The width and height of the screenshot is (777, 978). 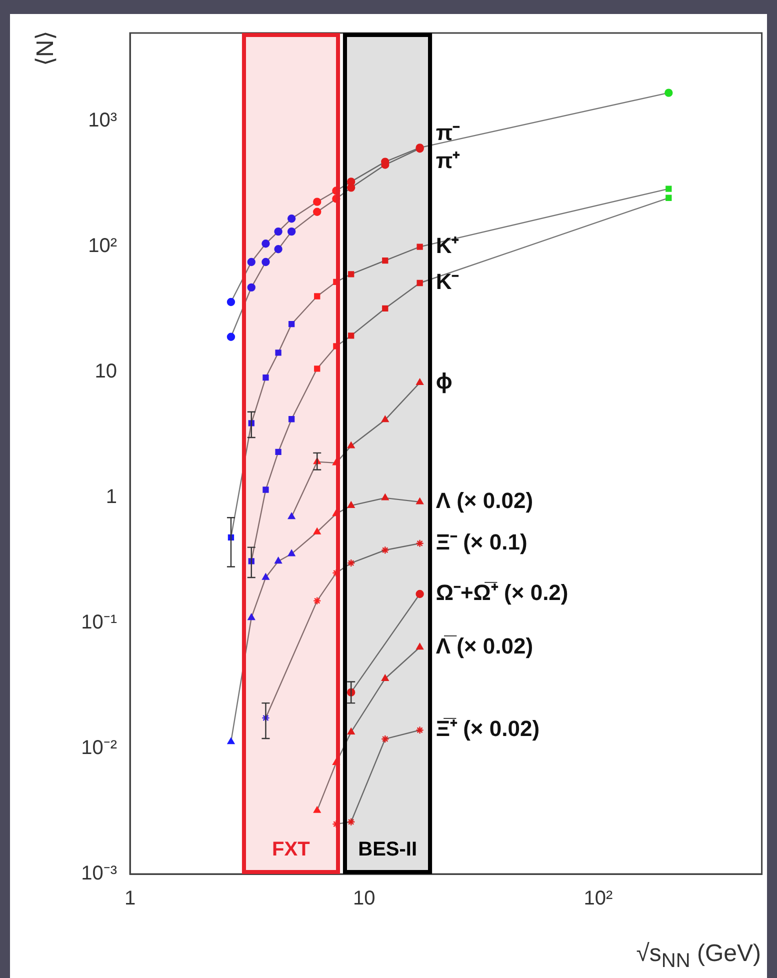 What do you see at coordinates (482, 541) in the screenshot?
I see `series-label: Ξ⁻ (× 0.1)` at bounding box center [482, 541].